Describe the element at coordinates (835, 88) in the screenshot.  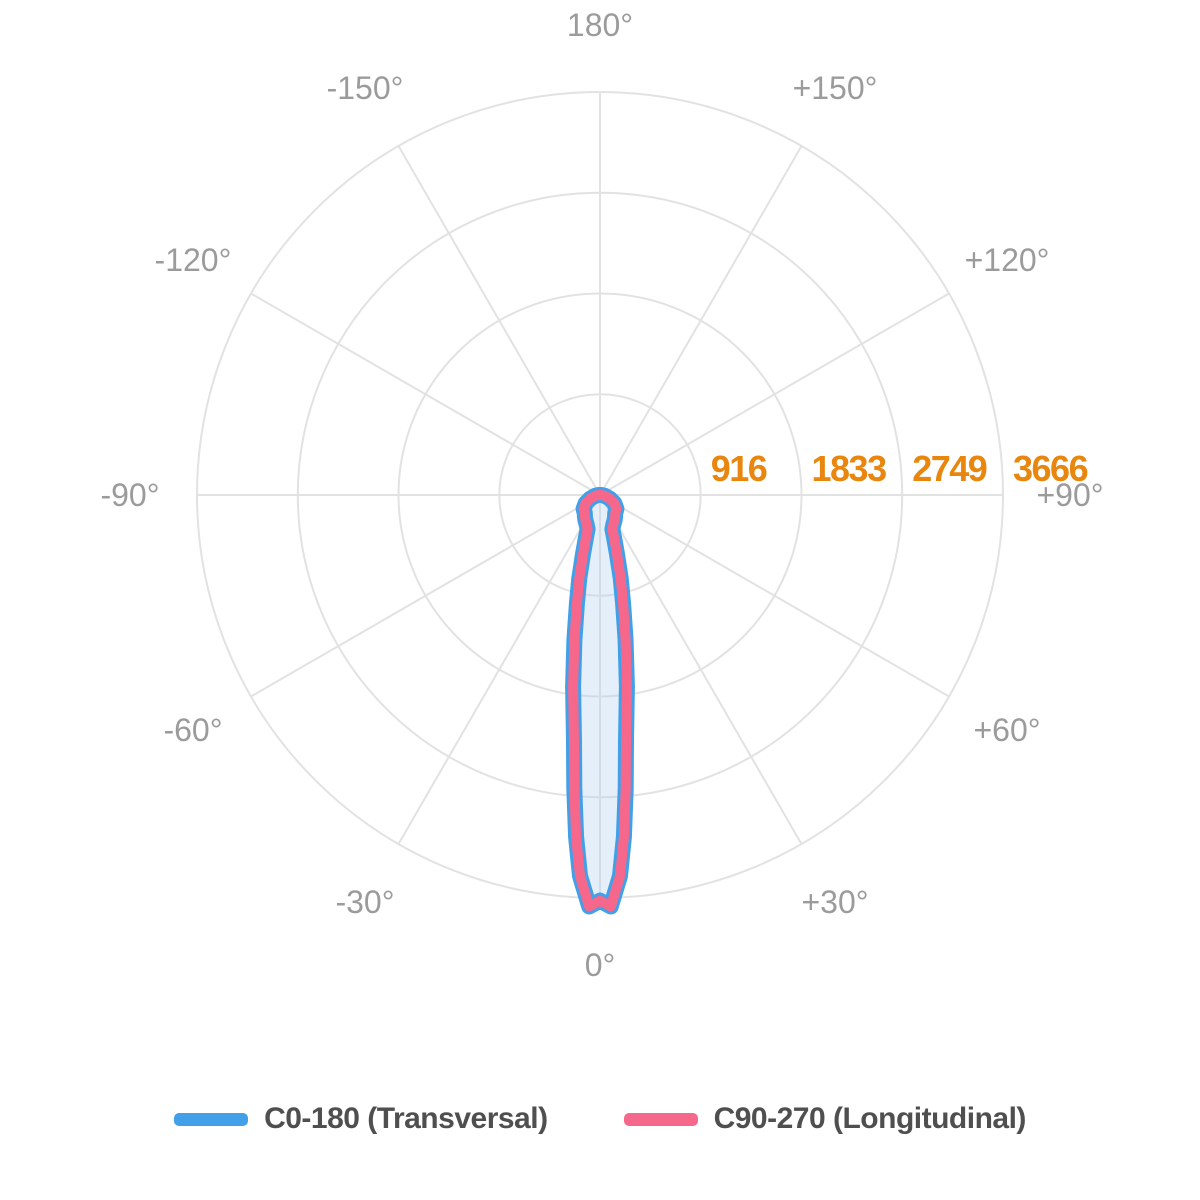
I see `angle-label: +150°` at that location.